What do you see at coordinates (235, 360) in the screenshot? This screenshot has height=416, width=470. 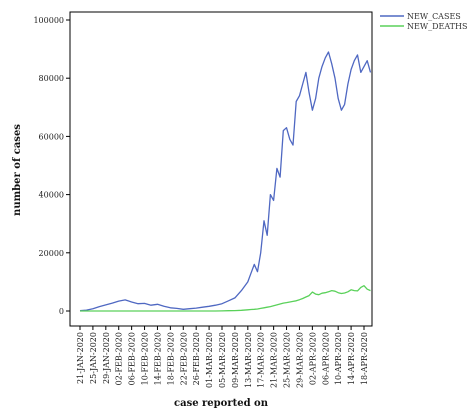 I see `x-tick-label-12: 09-MAR-2020` at bounding box center [235, 360].